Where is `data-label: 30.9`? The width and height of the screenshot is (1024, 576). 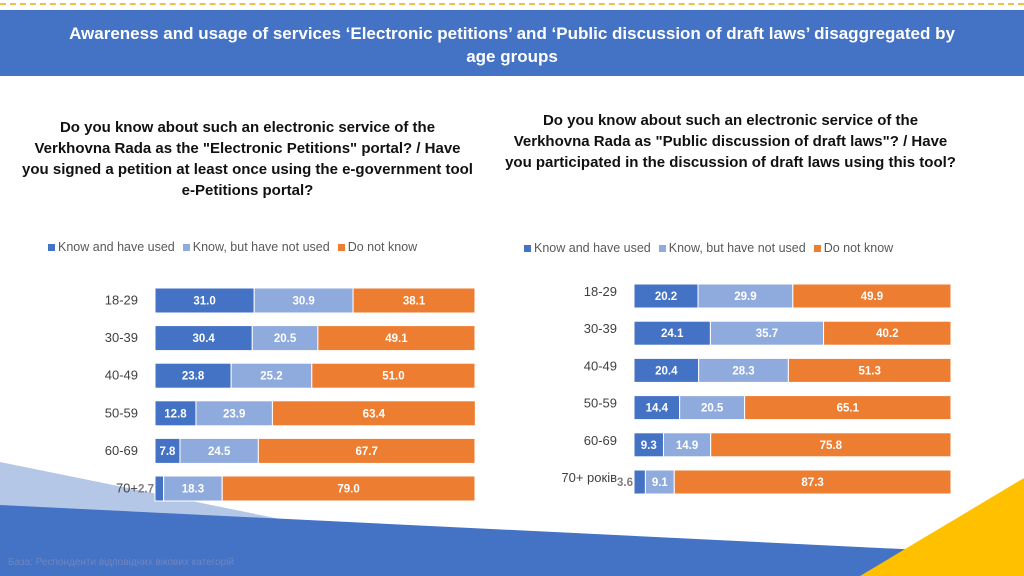
data-label: 30.9 is located at coordinates (303, 302).